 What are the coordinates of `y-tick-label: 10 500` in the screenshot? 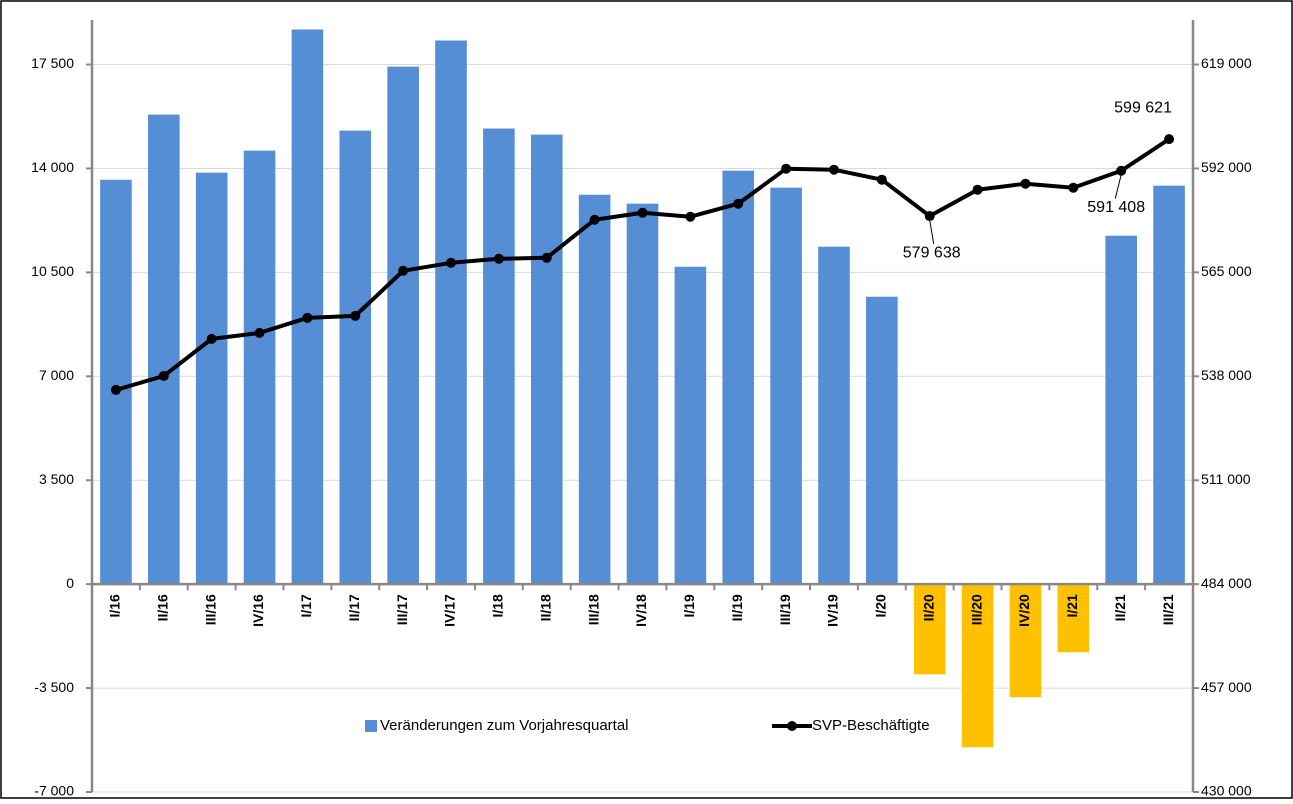 It's located at (52, 271).